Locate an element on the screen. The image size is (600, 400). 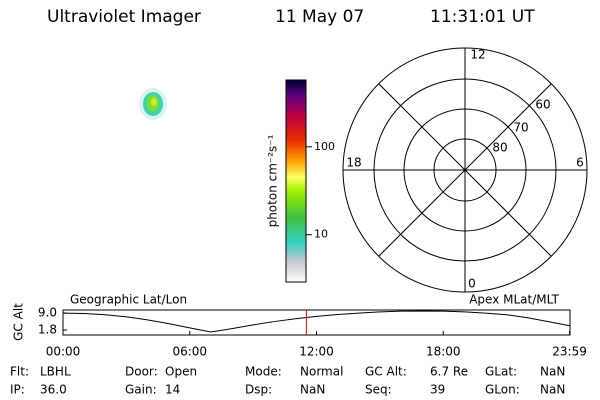
aurora-image is located at coordinates (153, 104).